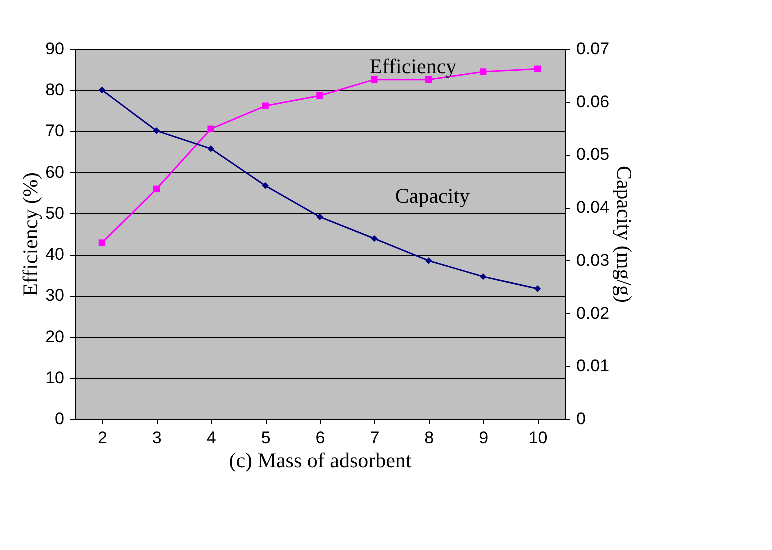 The height and width of the screenshot is (550, 772). I want to click on y2-tick-label: 0, so click(581, 419).